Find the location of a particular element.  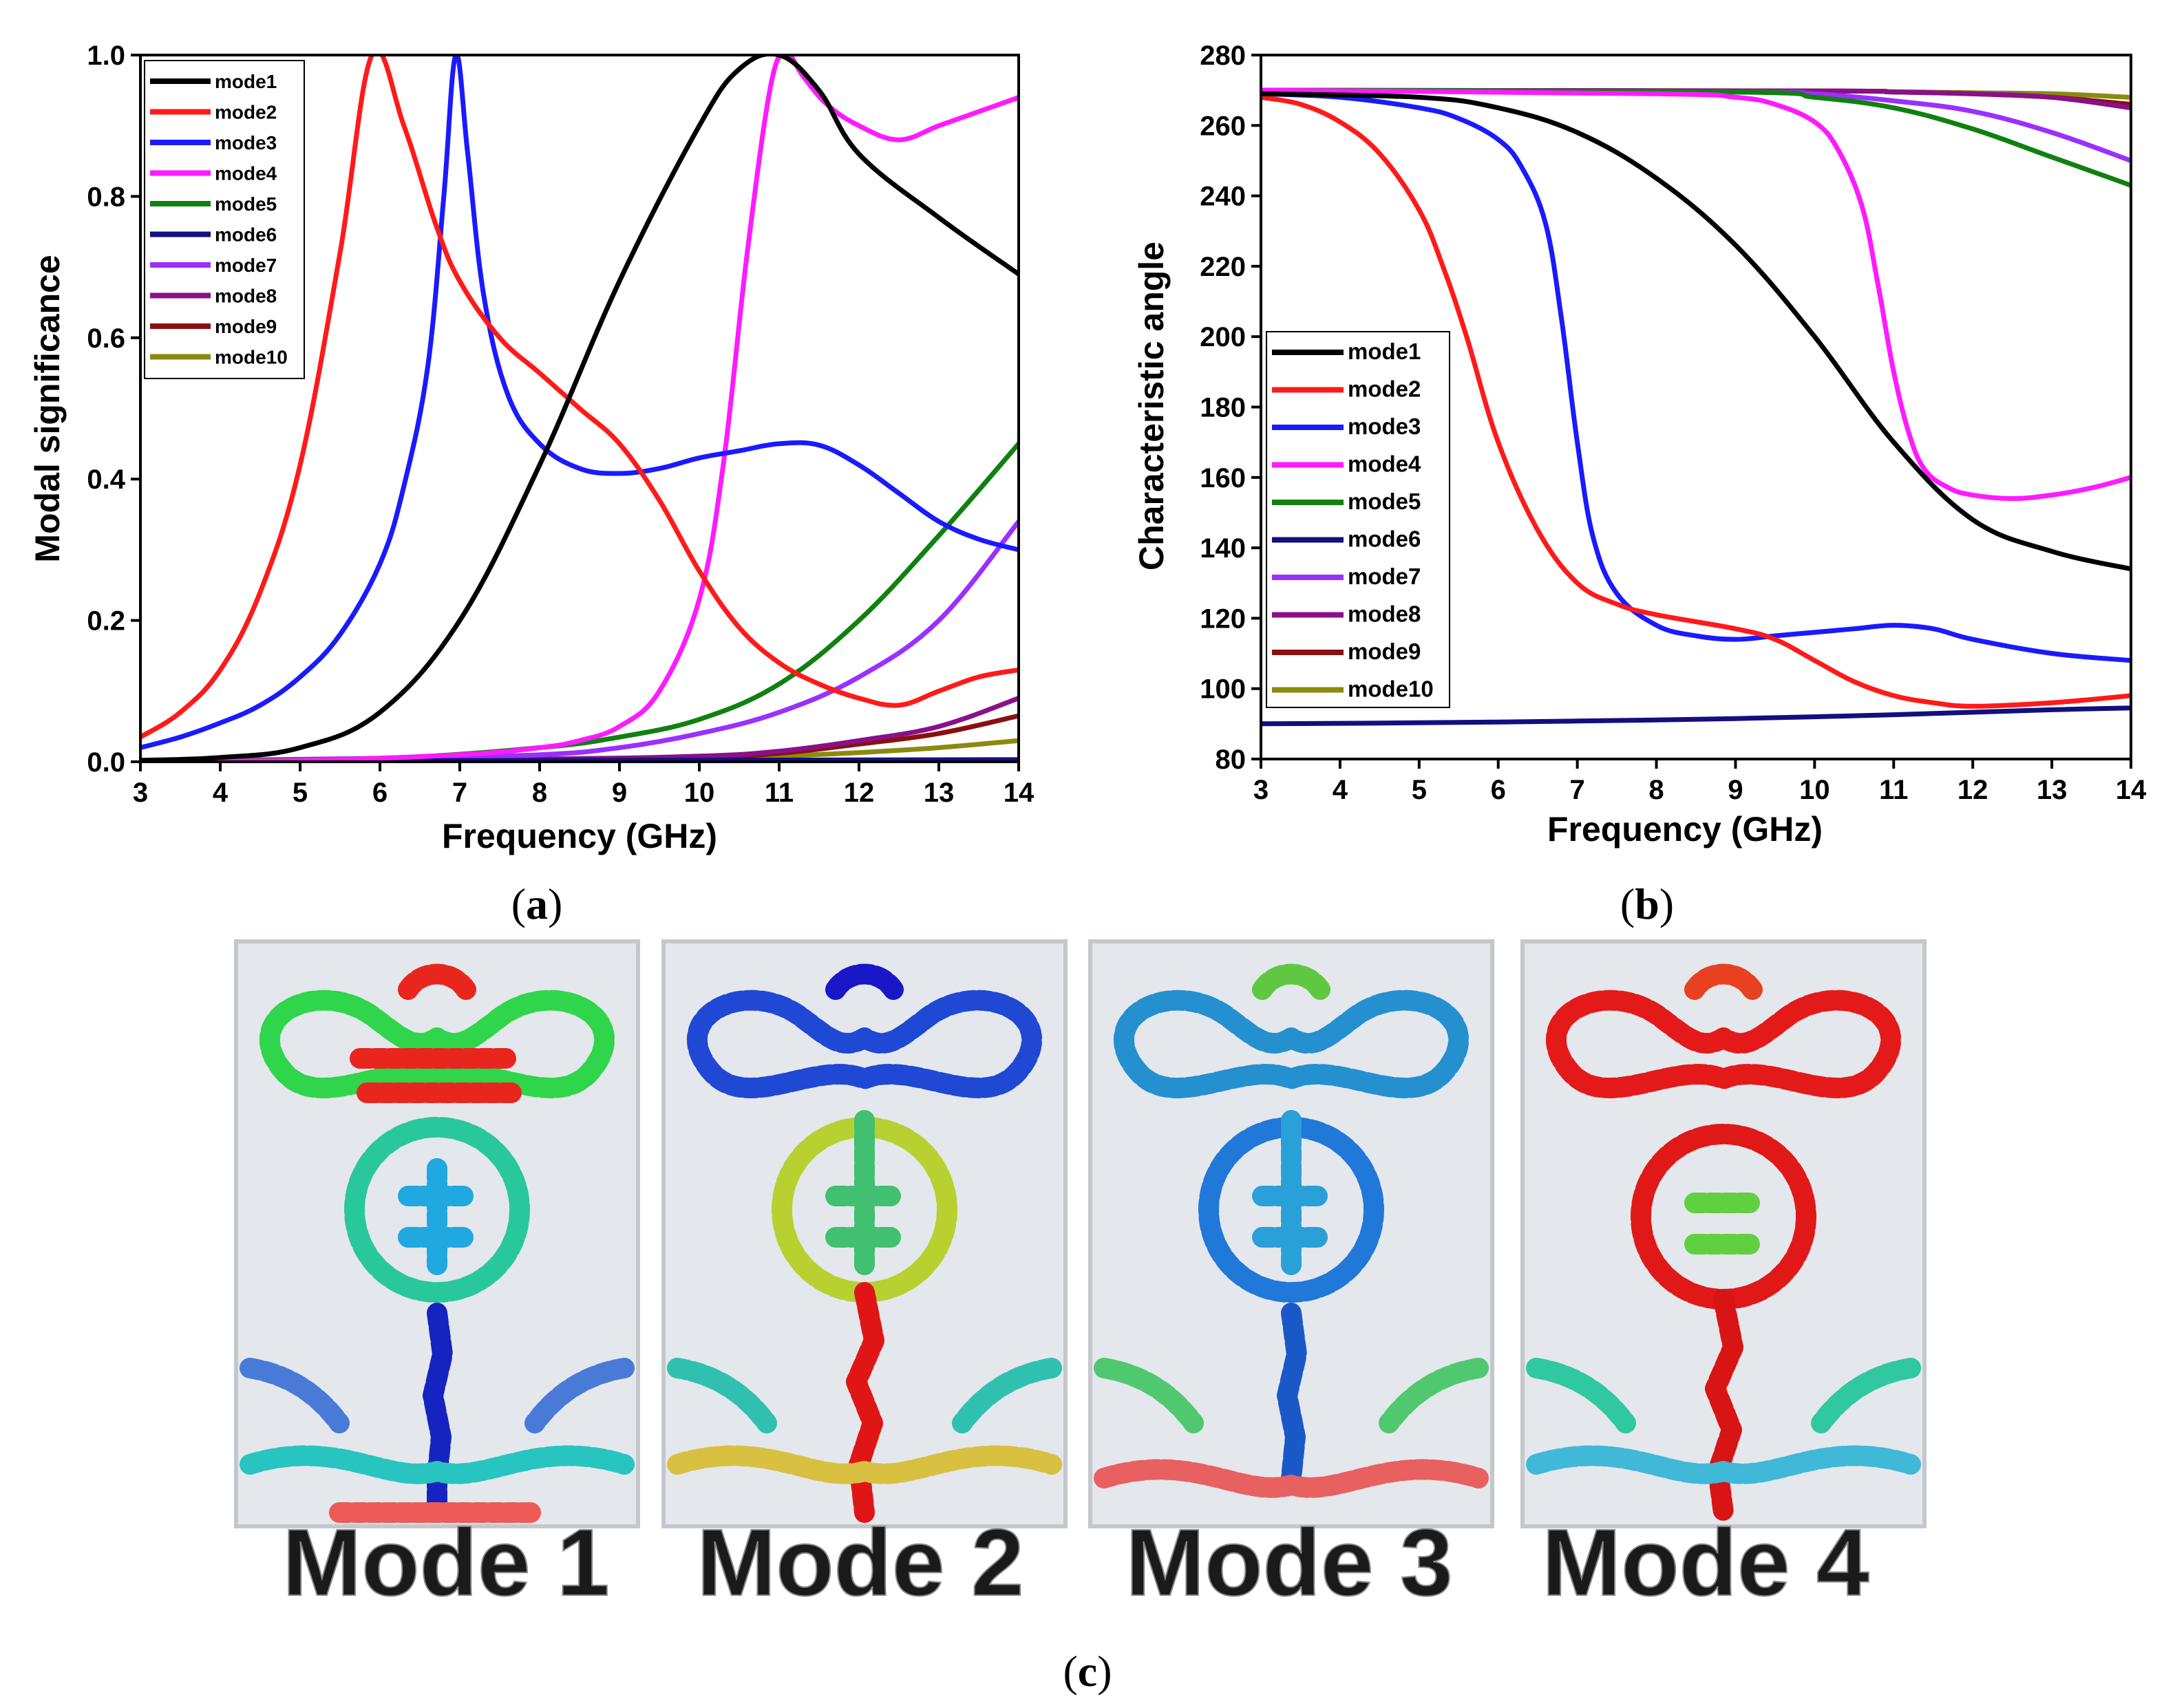

chart-b-series is located at coordinates (1696, 407).